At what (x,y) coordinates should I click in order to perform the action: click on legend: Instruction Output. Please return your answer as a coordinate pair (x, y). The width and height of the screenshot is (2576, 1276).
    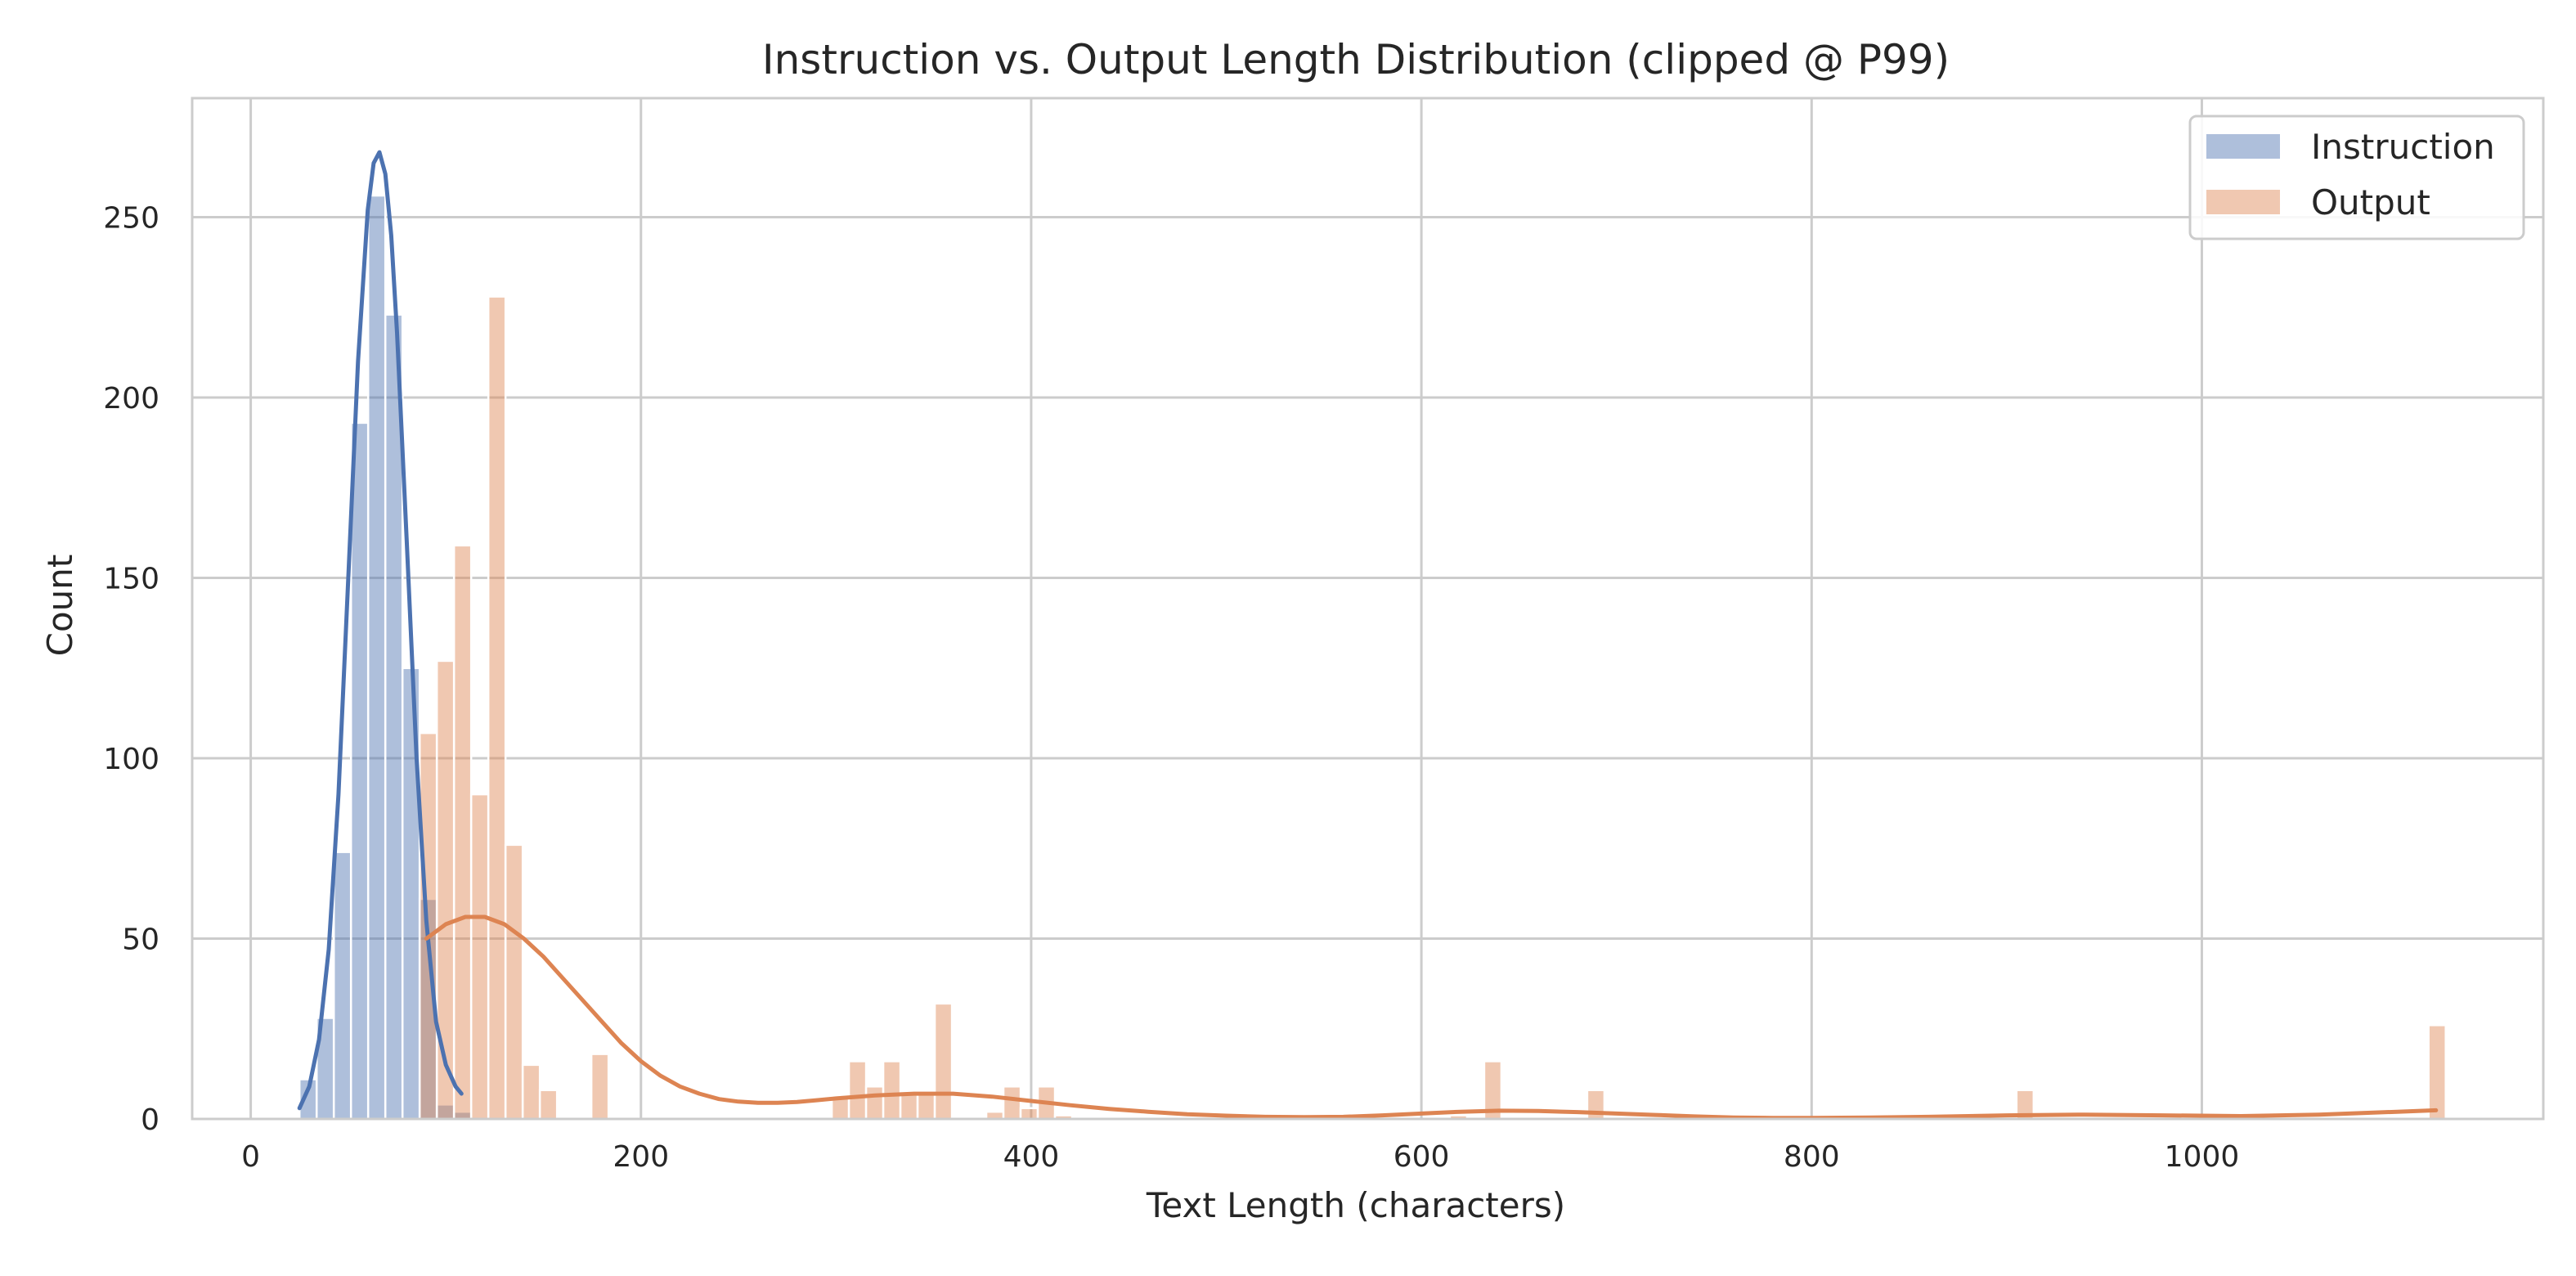
    Looking at the image, I should click on (2356, 177).